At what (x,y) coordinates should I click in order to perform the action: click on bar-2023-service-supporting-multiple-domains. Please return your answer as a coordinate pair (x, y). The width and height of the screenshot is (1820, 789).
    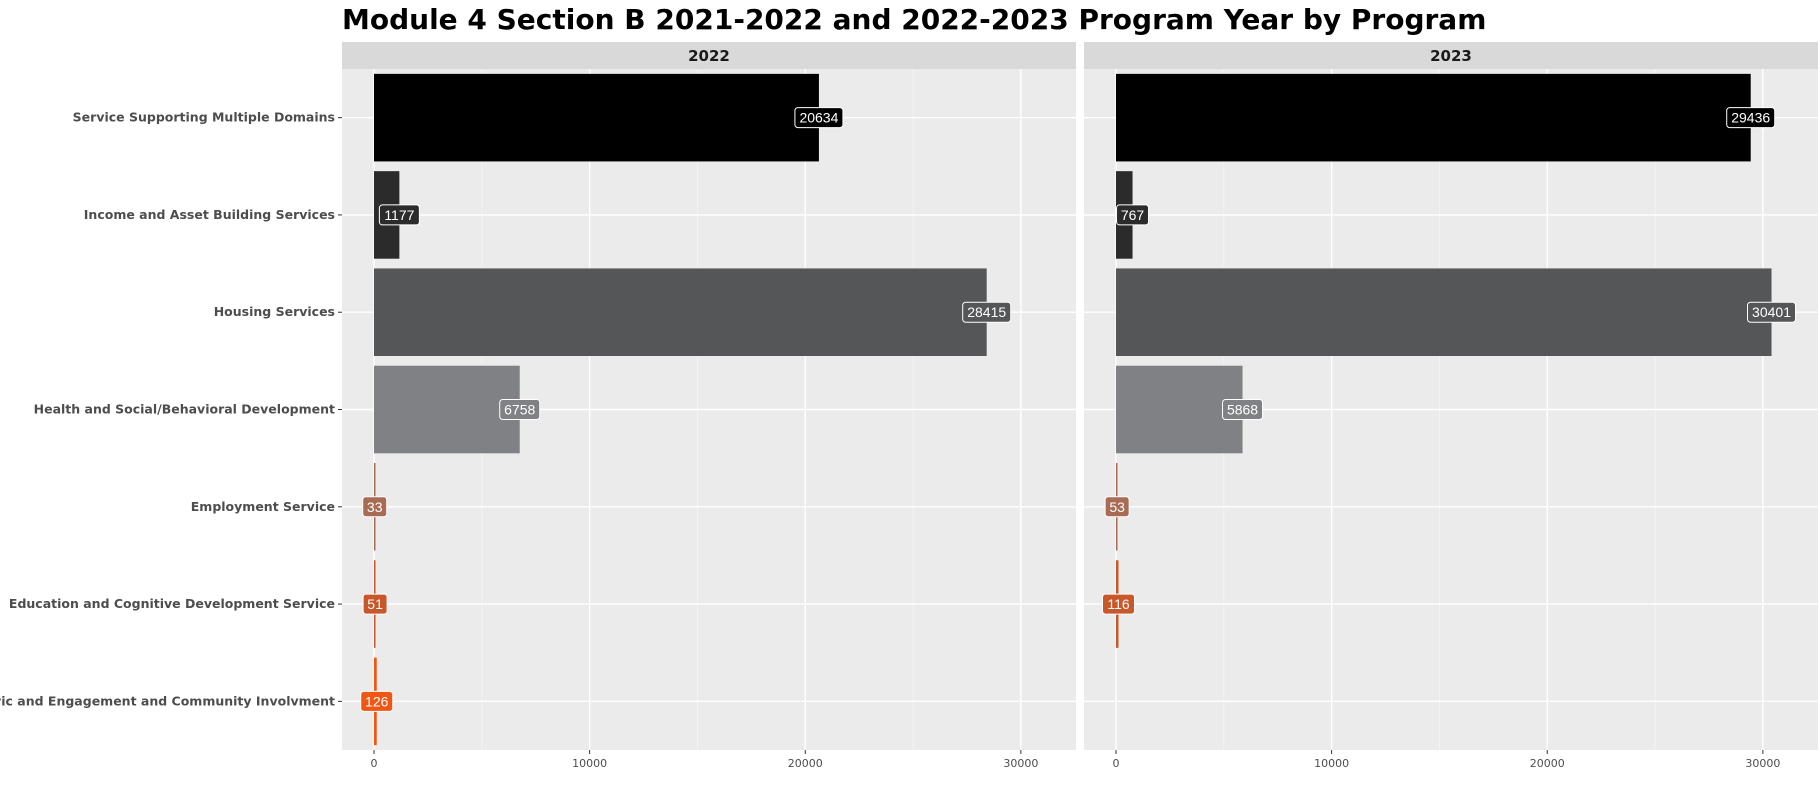
    Looking at the image, I should click on (1433, 117).